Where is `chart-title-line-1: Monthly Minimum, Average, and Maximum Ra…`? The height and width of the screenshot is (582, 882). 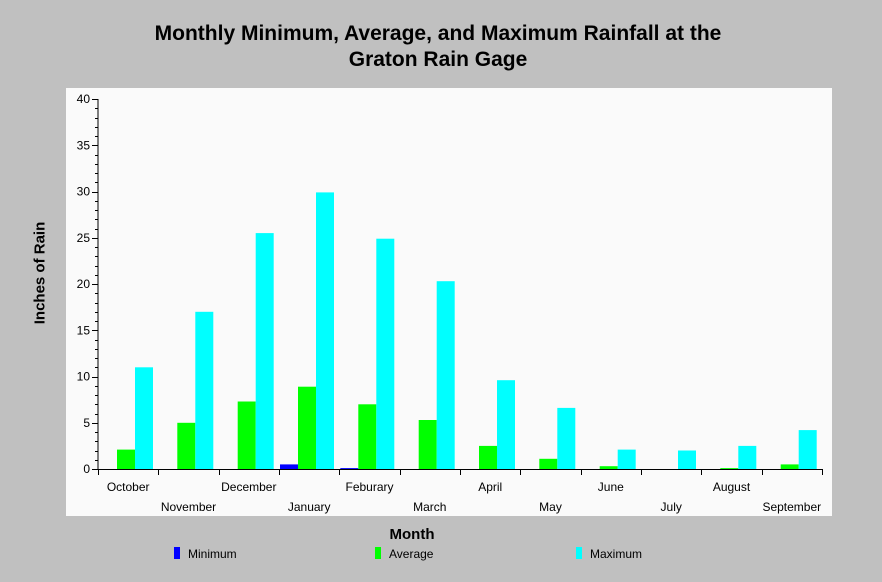
chart-title-line-1: Monthly Minimum, Average, and Maximum Ra… is located at coordinates (438, 33).